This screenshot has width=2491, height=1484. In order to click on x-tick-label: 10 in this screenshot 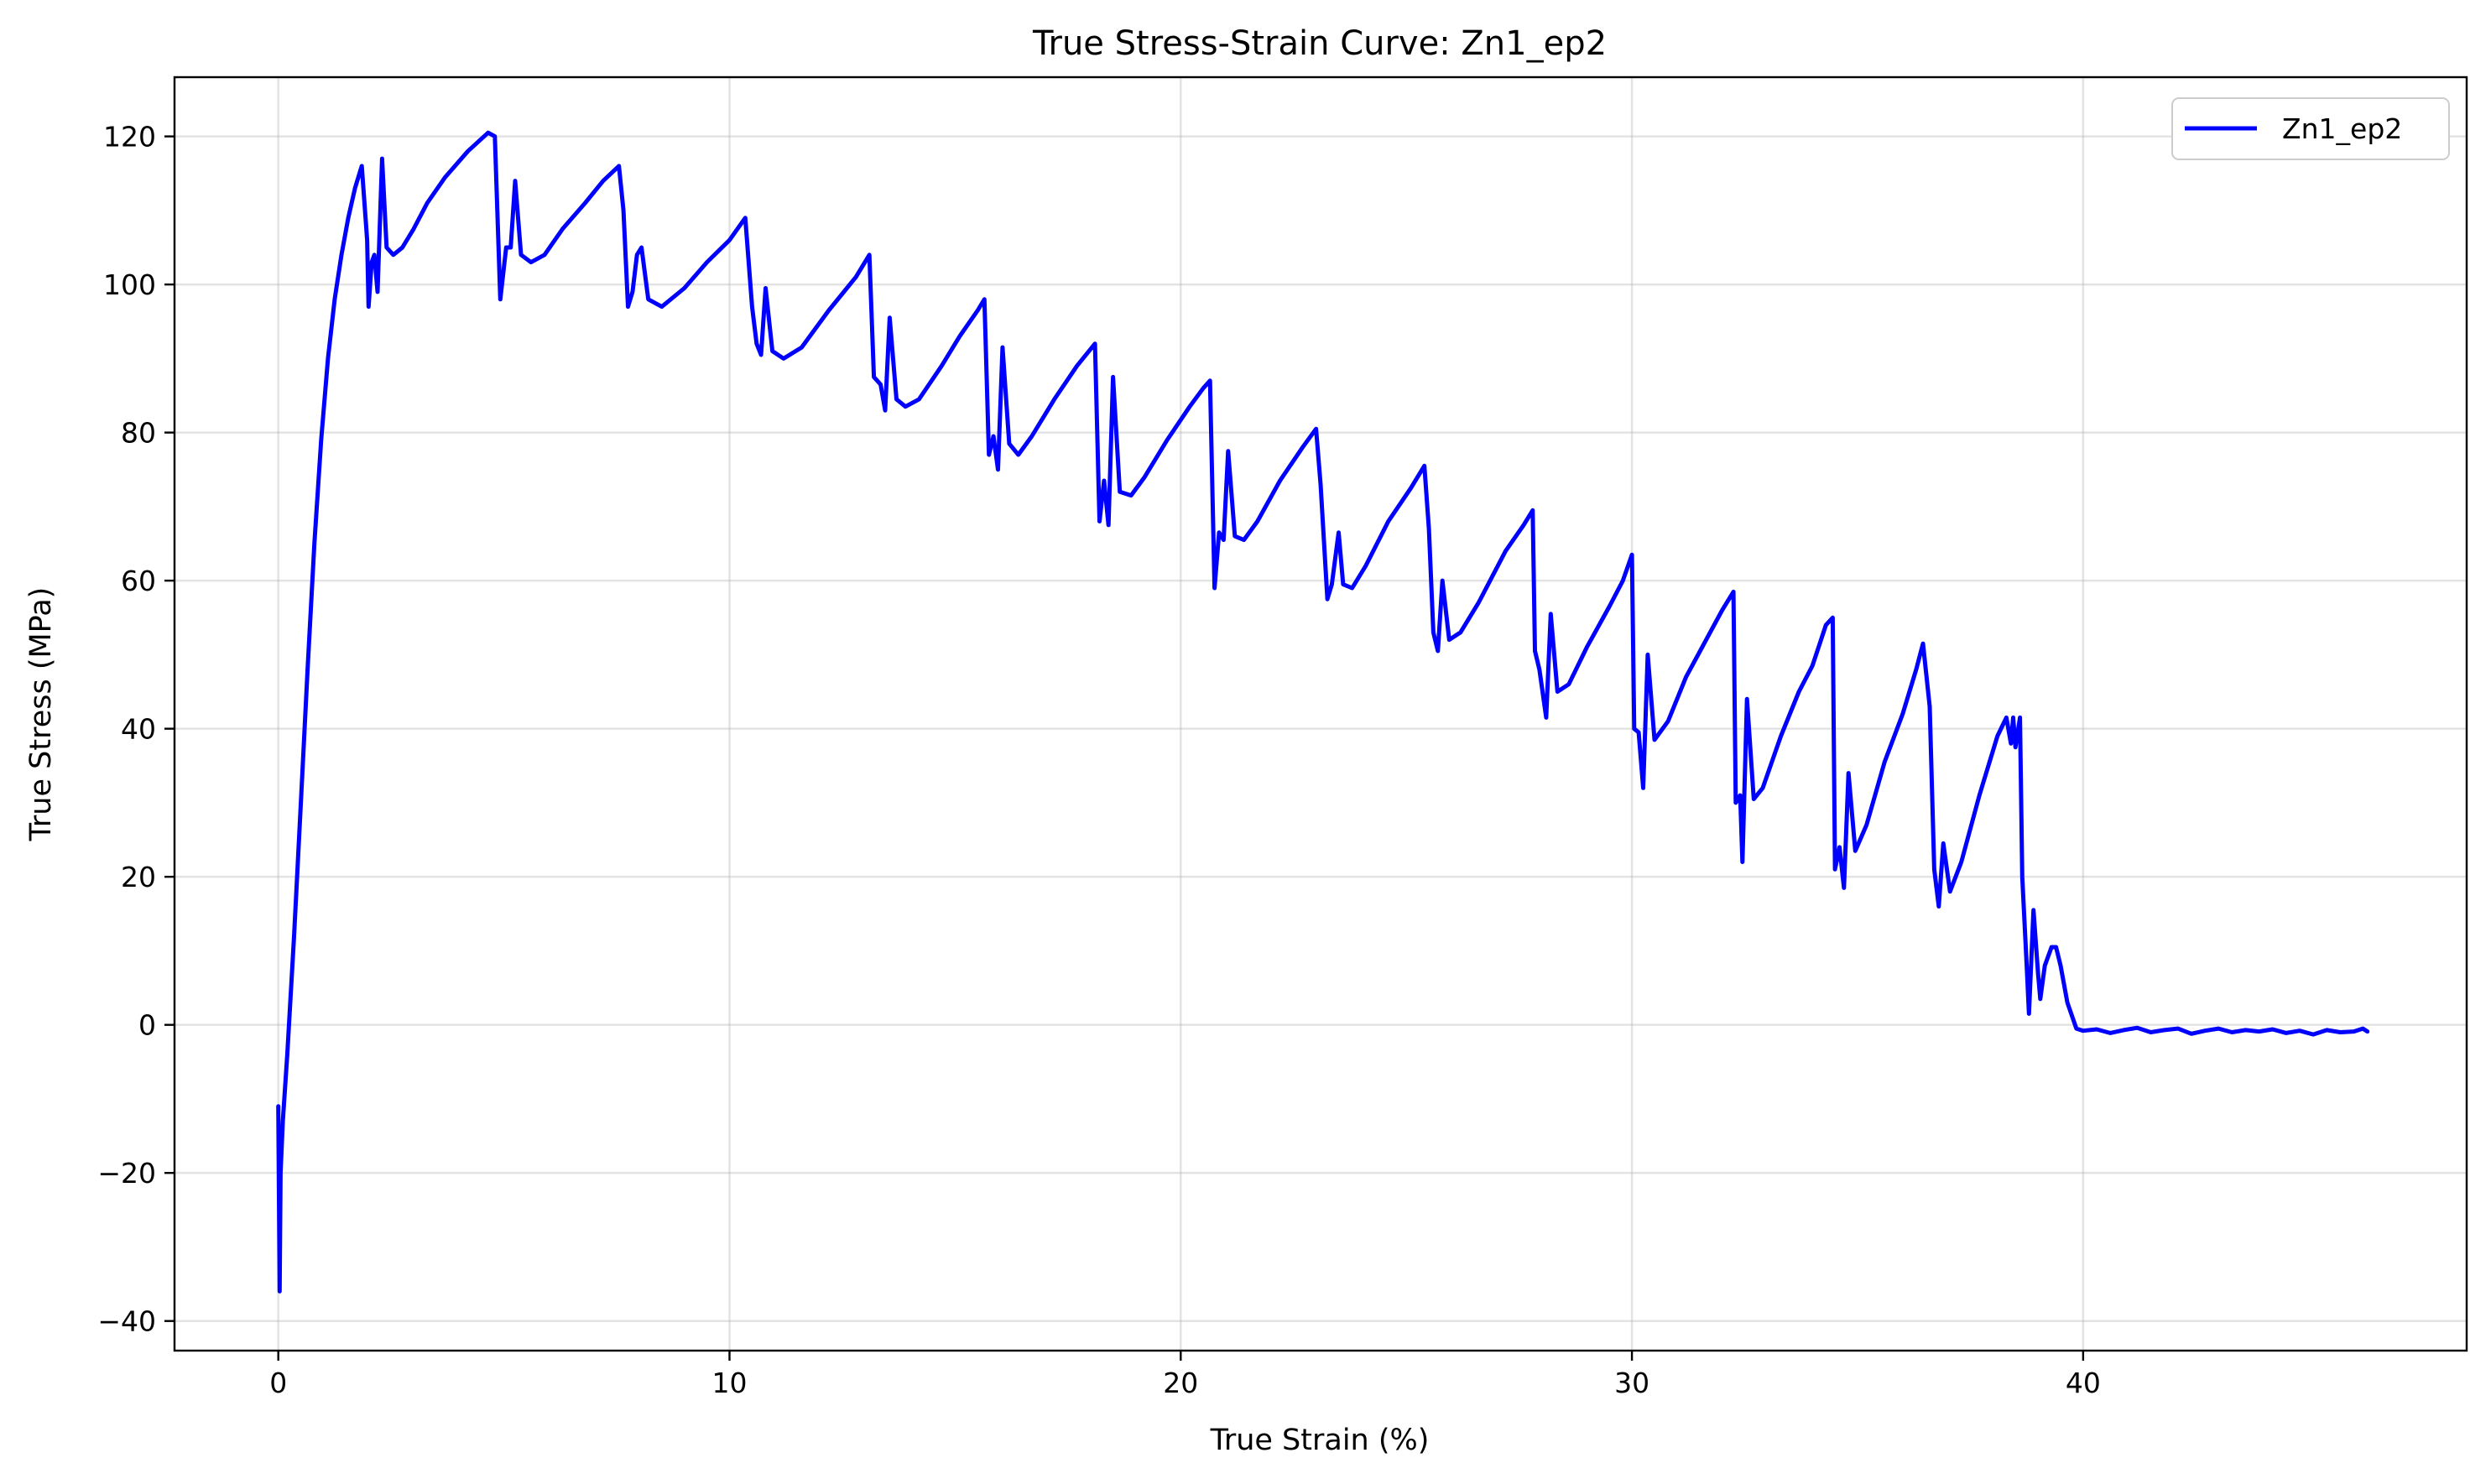, I will do `click(729, 1383)`.